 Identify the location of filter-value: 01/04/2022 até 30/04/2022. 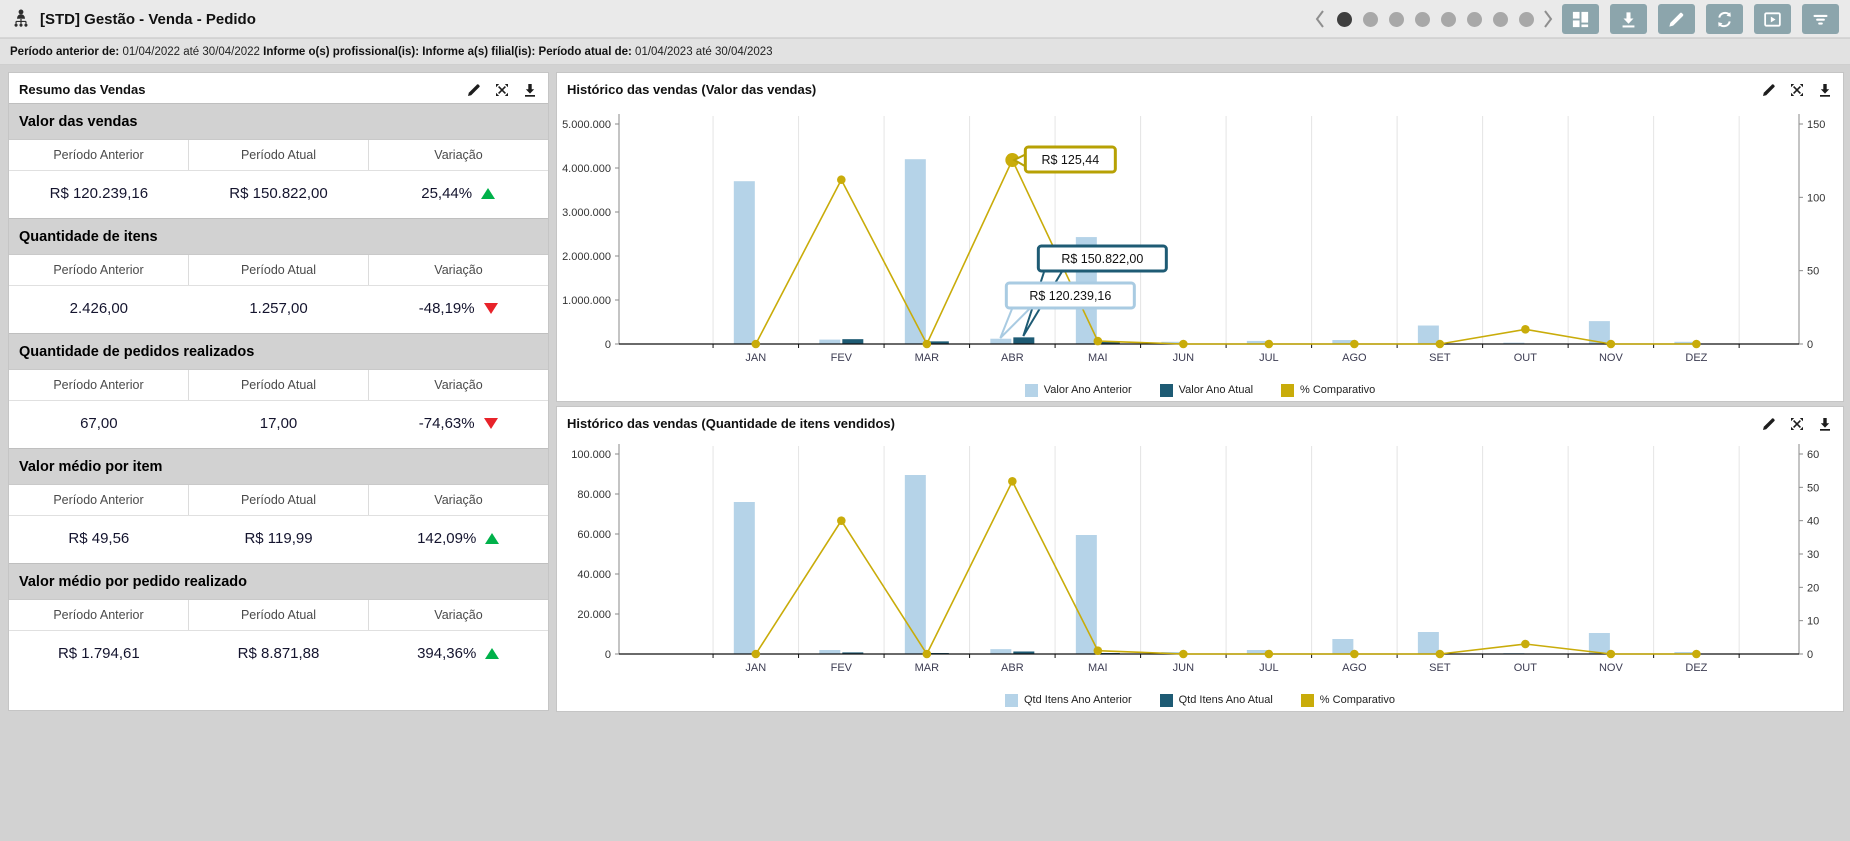
(193, 51).